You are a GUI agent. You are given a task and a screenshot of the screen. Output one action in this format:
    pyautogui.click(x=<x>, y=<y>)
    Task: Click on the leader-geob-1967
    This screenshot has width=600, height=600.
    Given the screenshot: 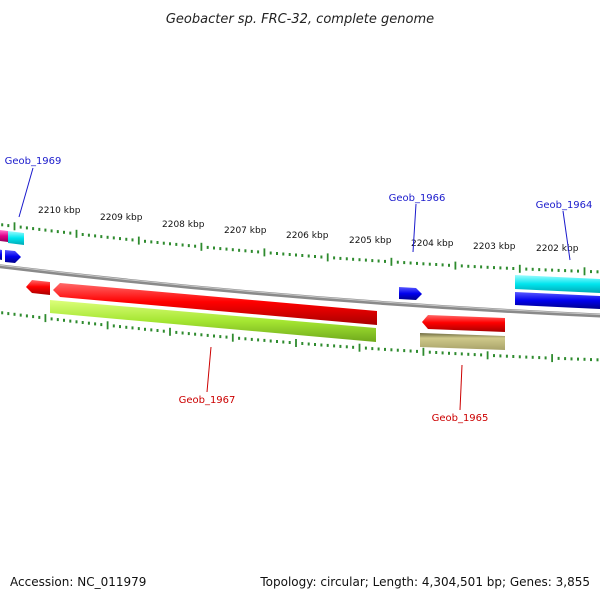 What is the action you would take?
    pyautogui.click(x=209, y=369)
    